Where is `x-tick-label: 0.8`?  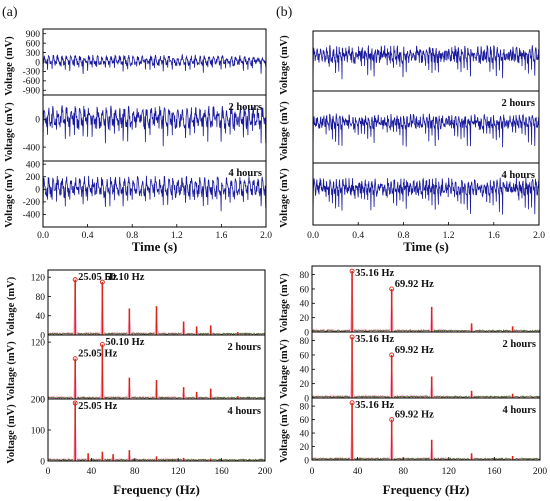
x-tick-label: 0.8 is located at coordinates (132, 236).